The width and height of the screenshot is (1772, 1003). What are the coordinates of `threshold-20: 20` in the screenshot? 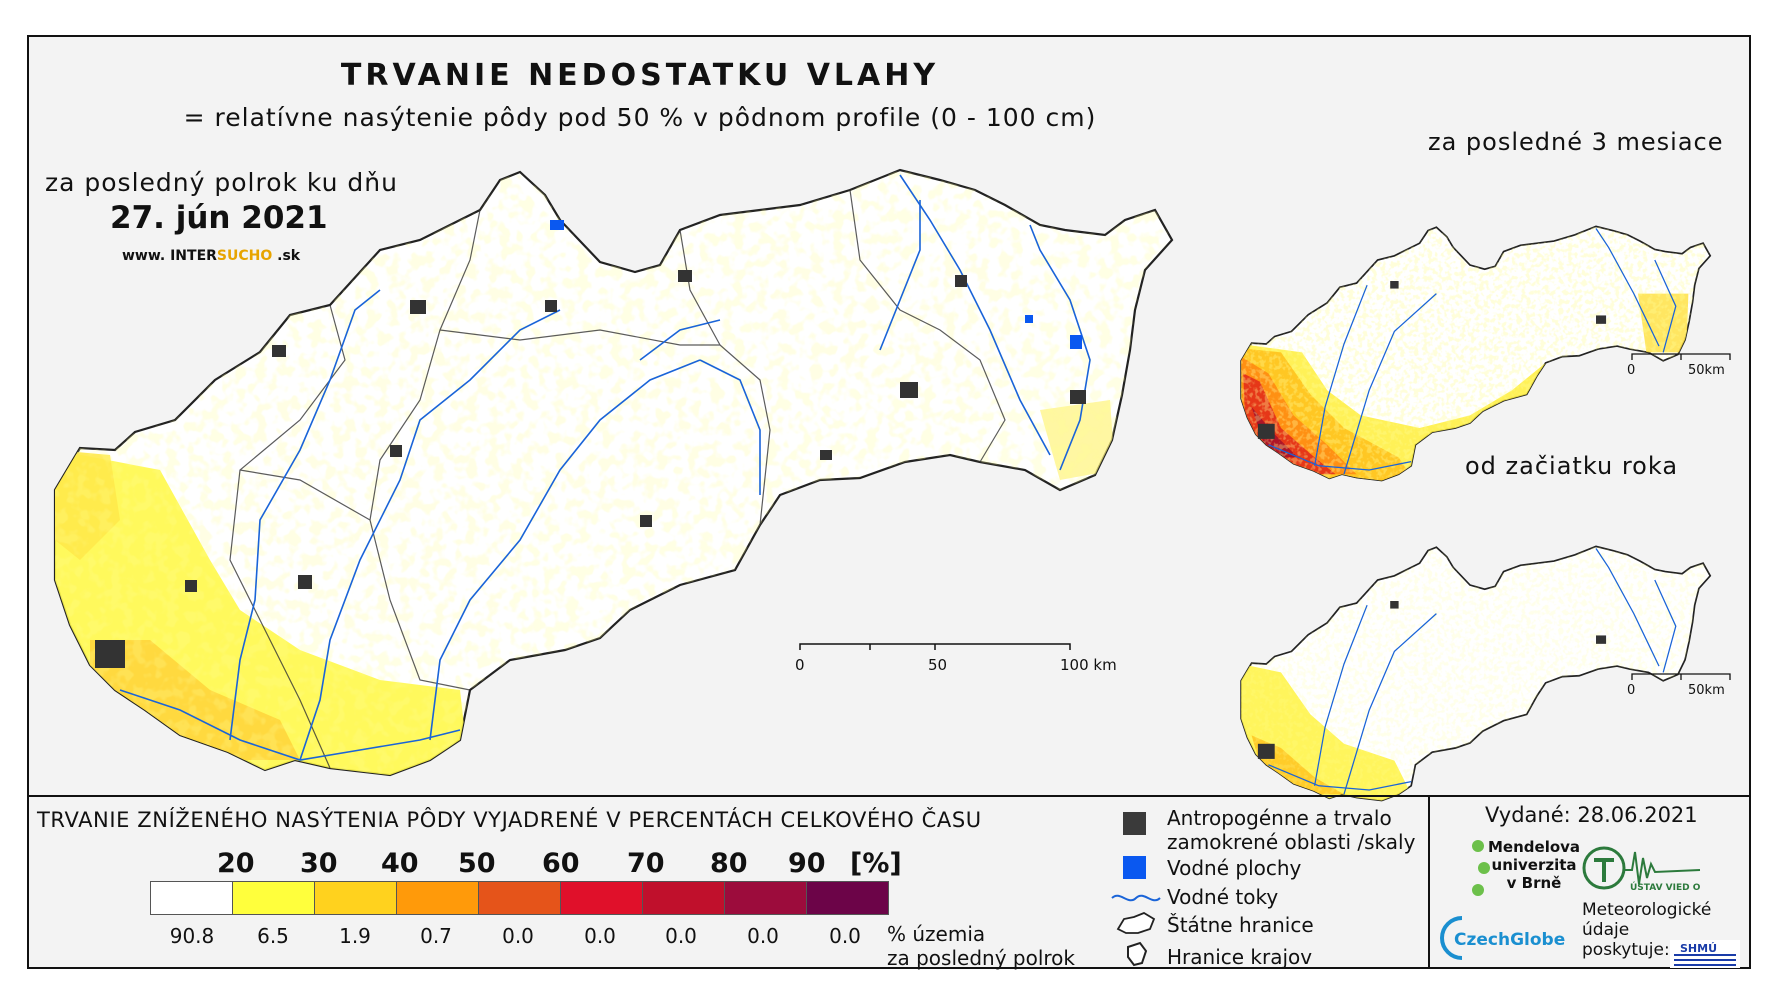 It's located at (236, 863).